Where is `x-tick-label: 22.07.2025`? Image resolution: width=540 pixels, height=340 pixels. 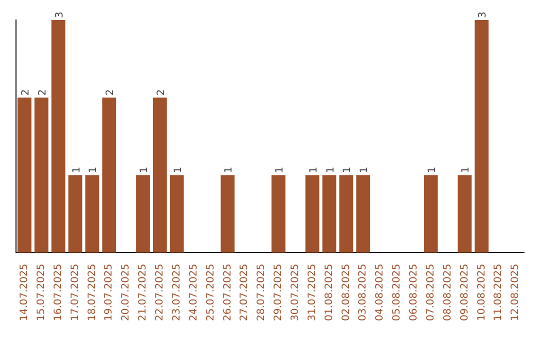
x-tick-label: 22.07.2025 is located at coordinates (160, 293).